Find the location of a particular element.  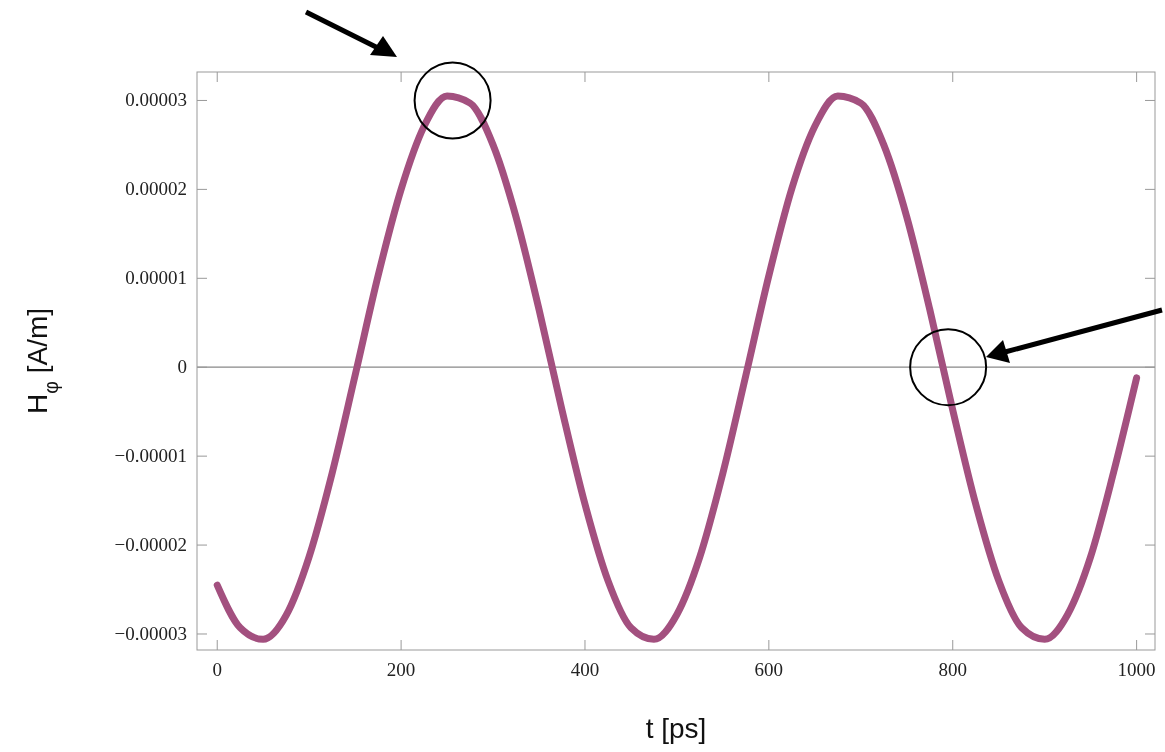

y-tick-label: −0.00001 is located at coordinates (150, 456).